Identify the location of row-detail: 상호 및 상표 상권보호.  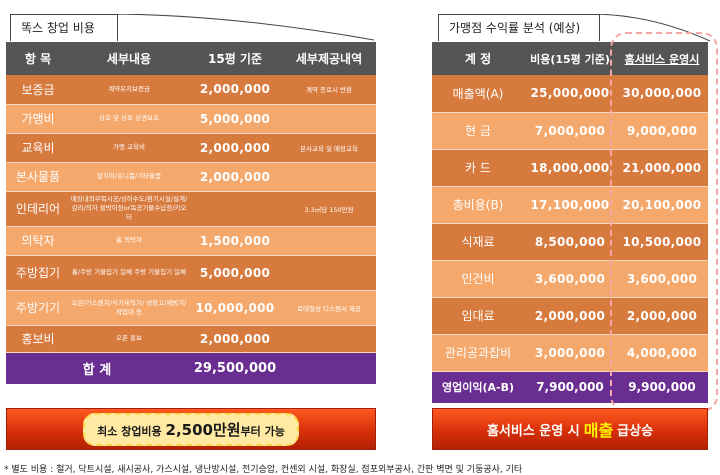
(129, 119).